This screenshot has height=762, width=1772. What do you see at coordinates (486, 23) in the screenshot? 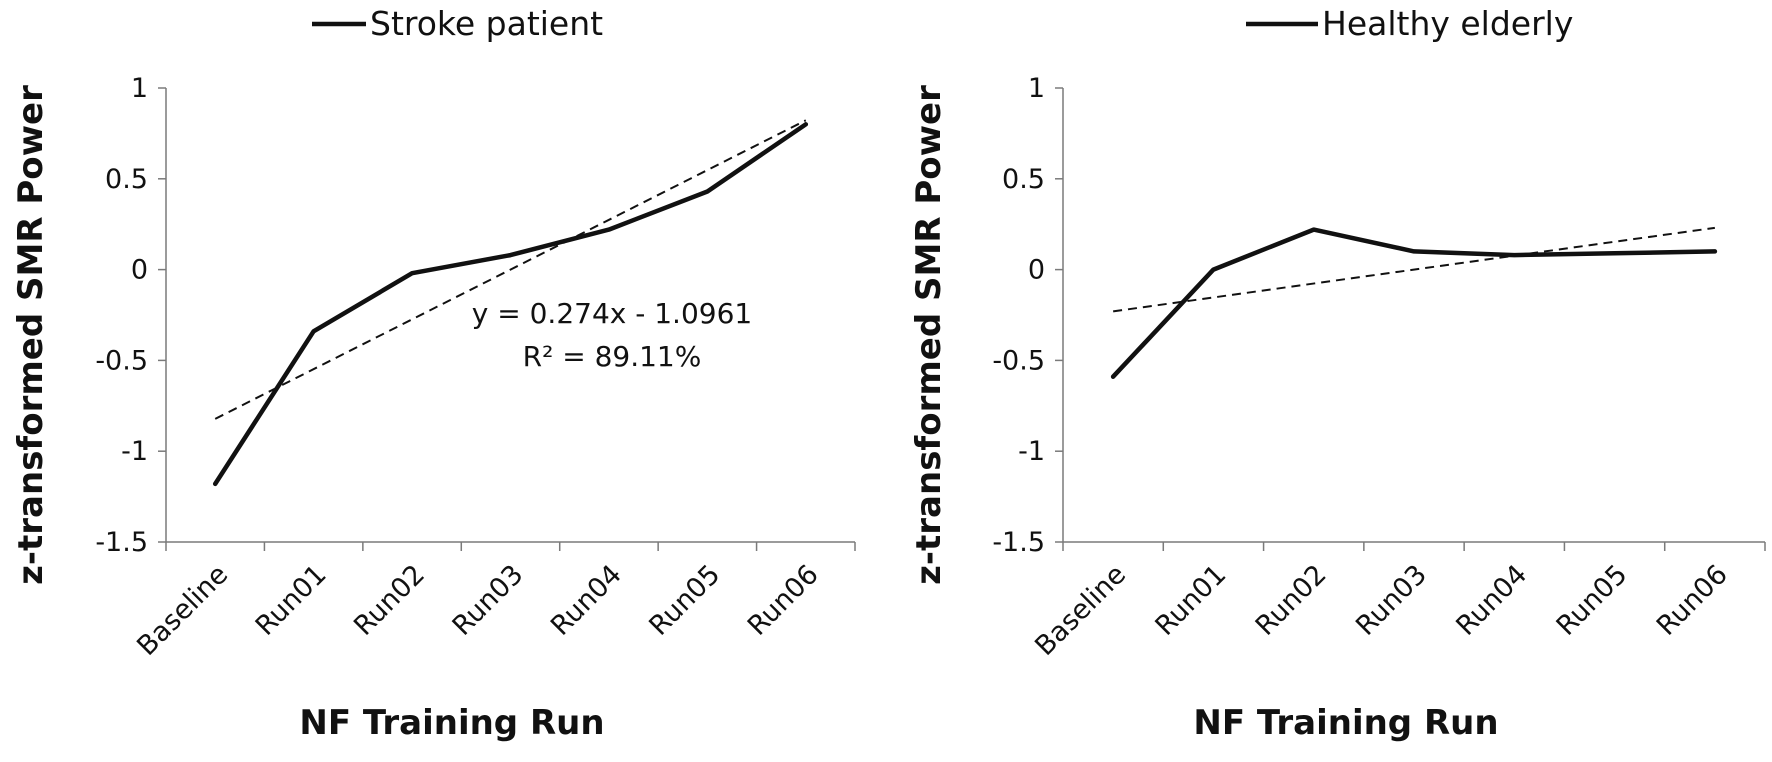
I see `legend-label: Stroke patient` at bounding box center [486, 23].